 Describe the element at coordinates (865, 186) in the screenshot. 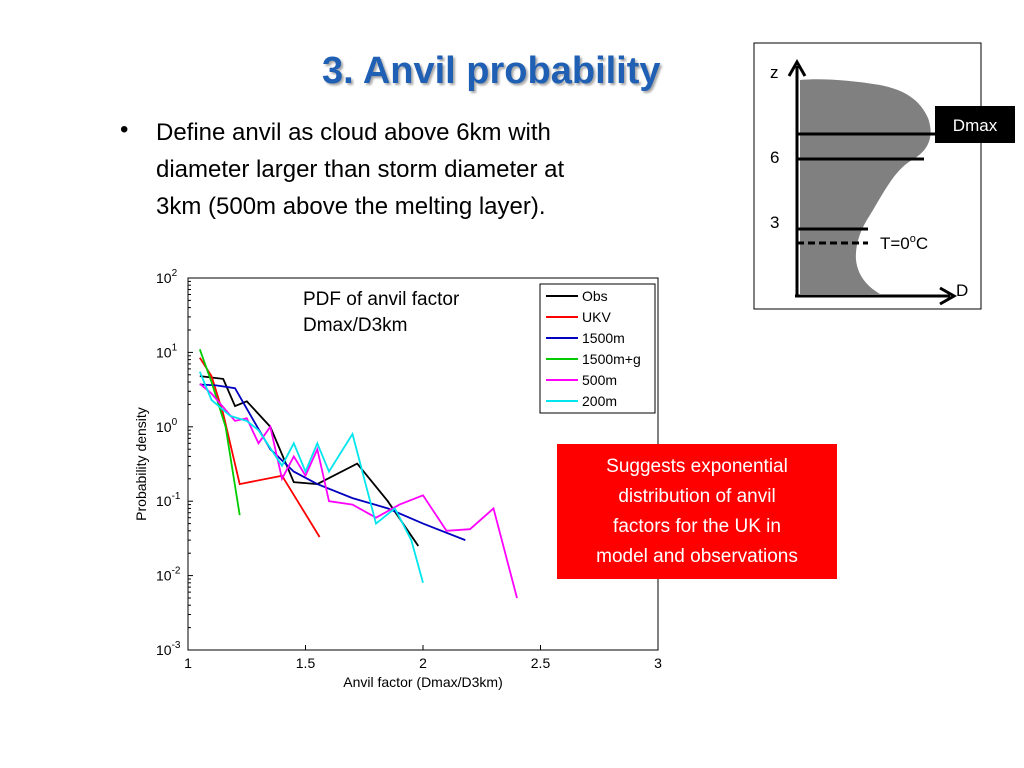

I see `cloud-shape` at that location.